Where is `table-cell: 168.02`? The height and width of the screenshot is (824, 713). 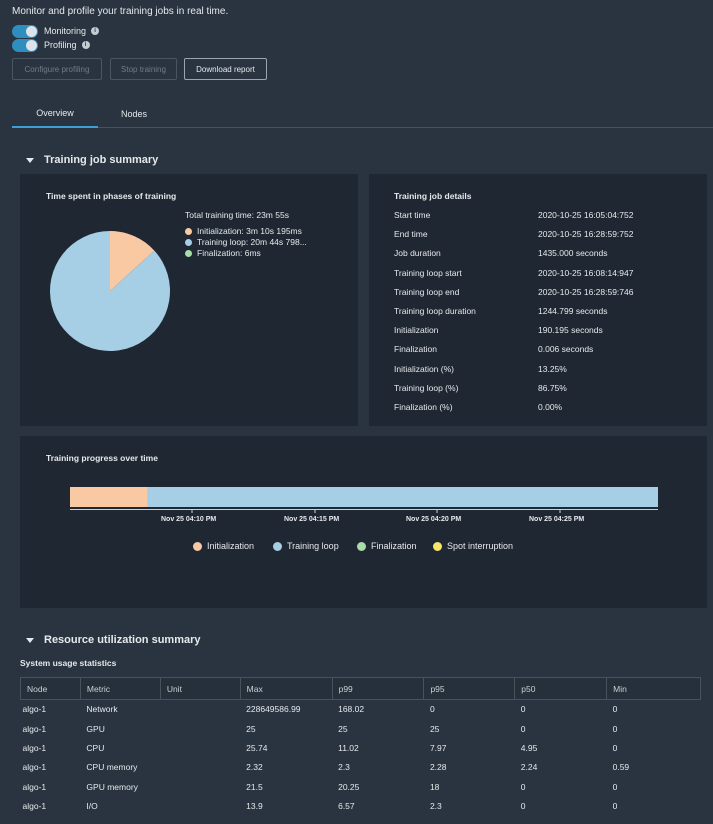 table-cell: 168.02 is located at coordinates (351, 709).